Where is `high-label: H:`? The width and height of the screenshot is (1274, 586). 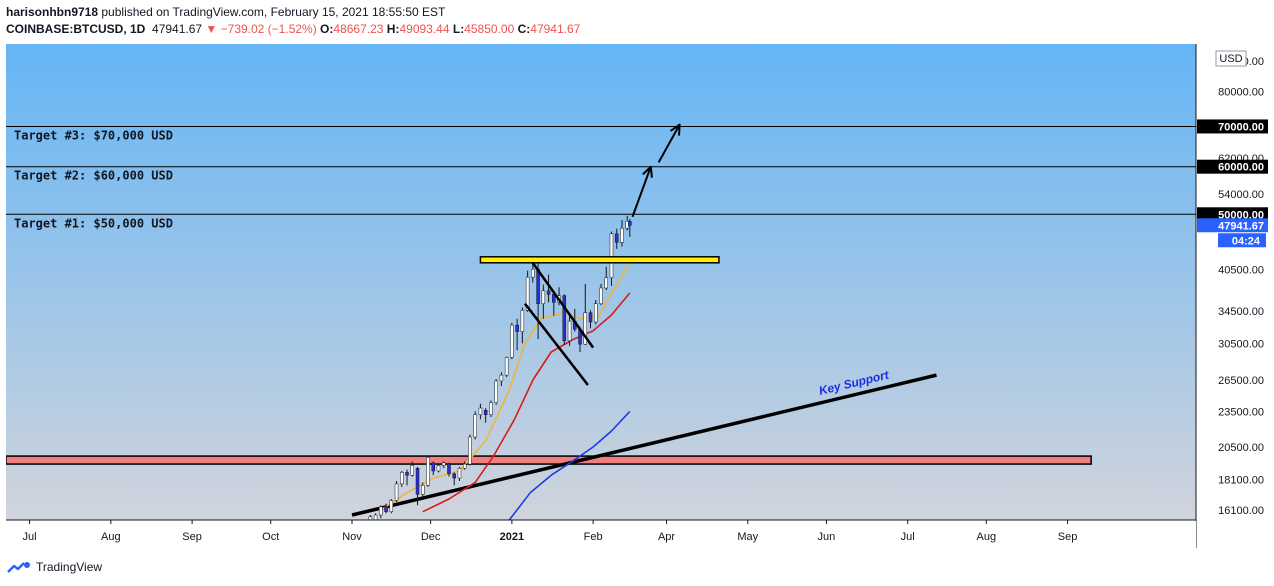 high-label: H: is located at coordinates (393, 29).